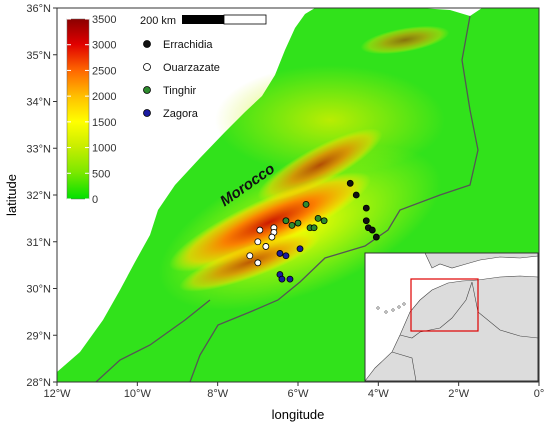 The image size is (550, 428). What do you see at coordinates (539, 394) in the screenshot?
I see `x-tick-label: 0°` at bounding box center [539, 394].